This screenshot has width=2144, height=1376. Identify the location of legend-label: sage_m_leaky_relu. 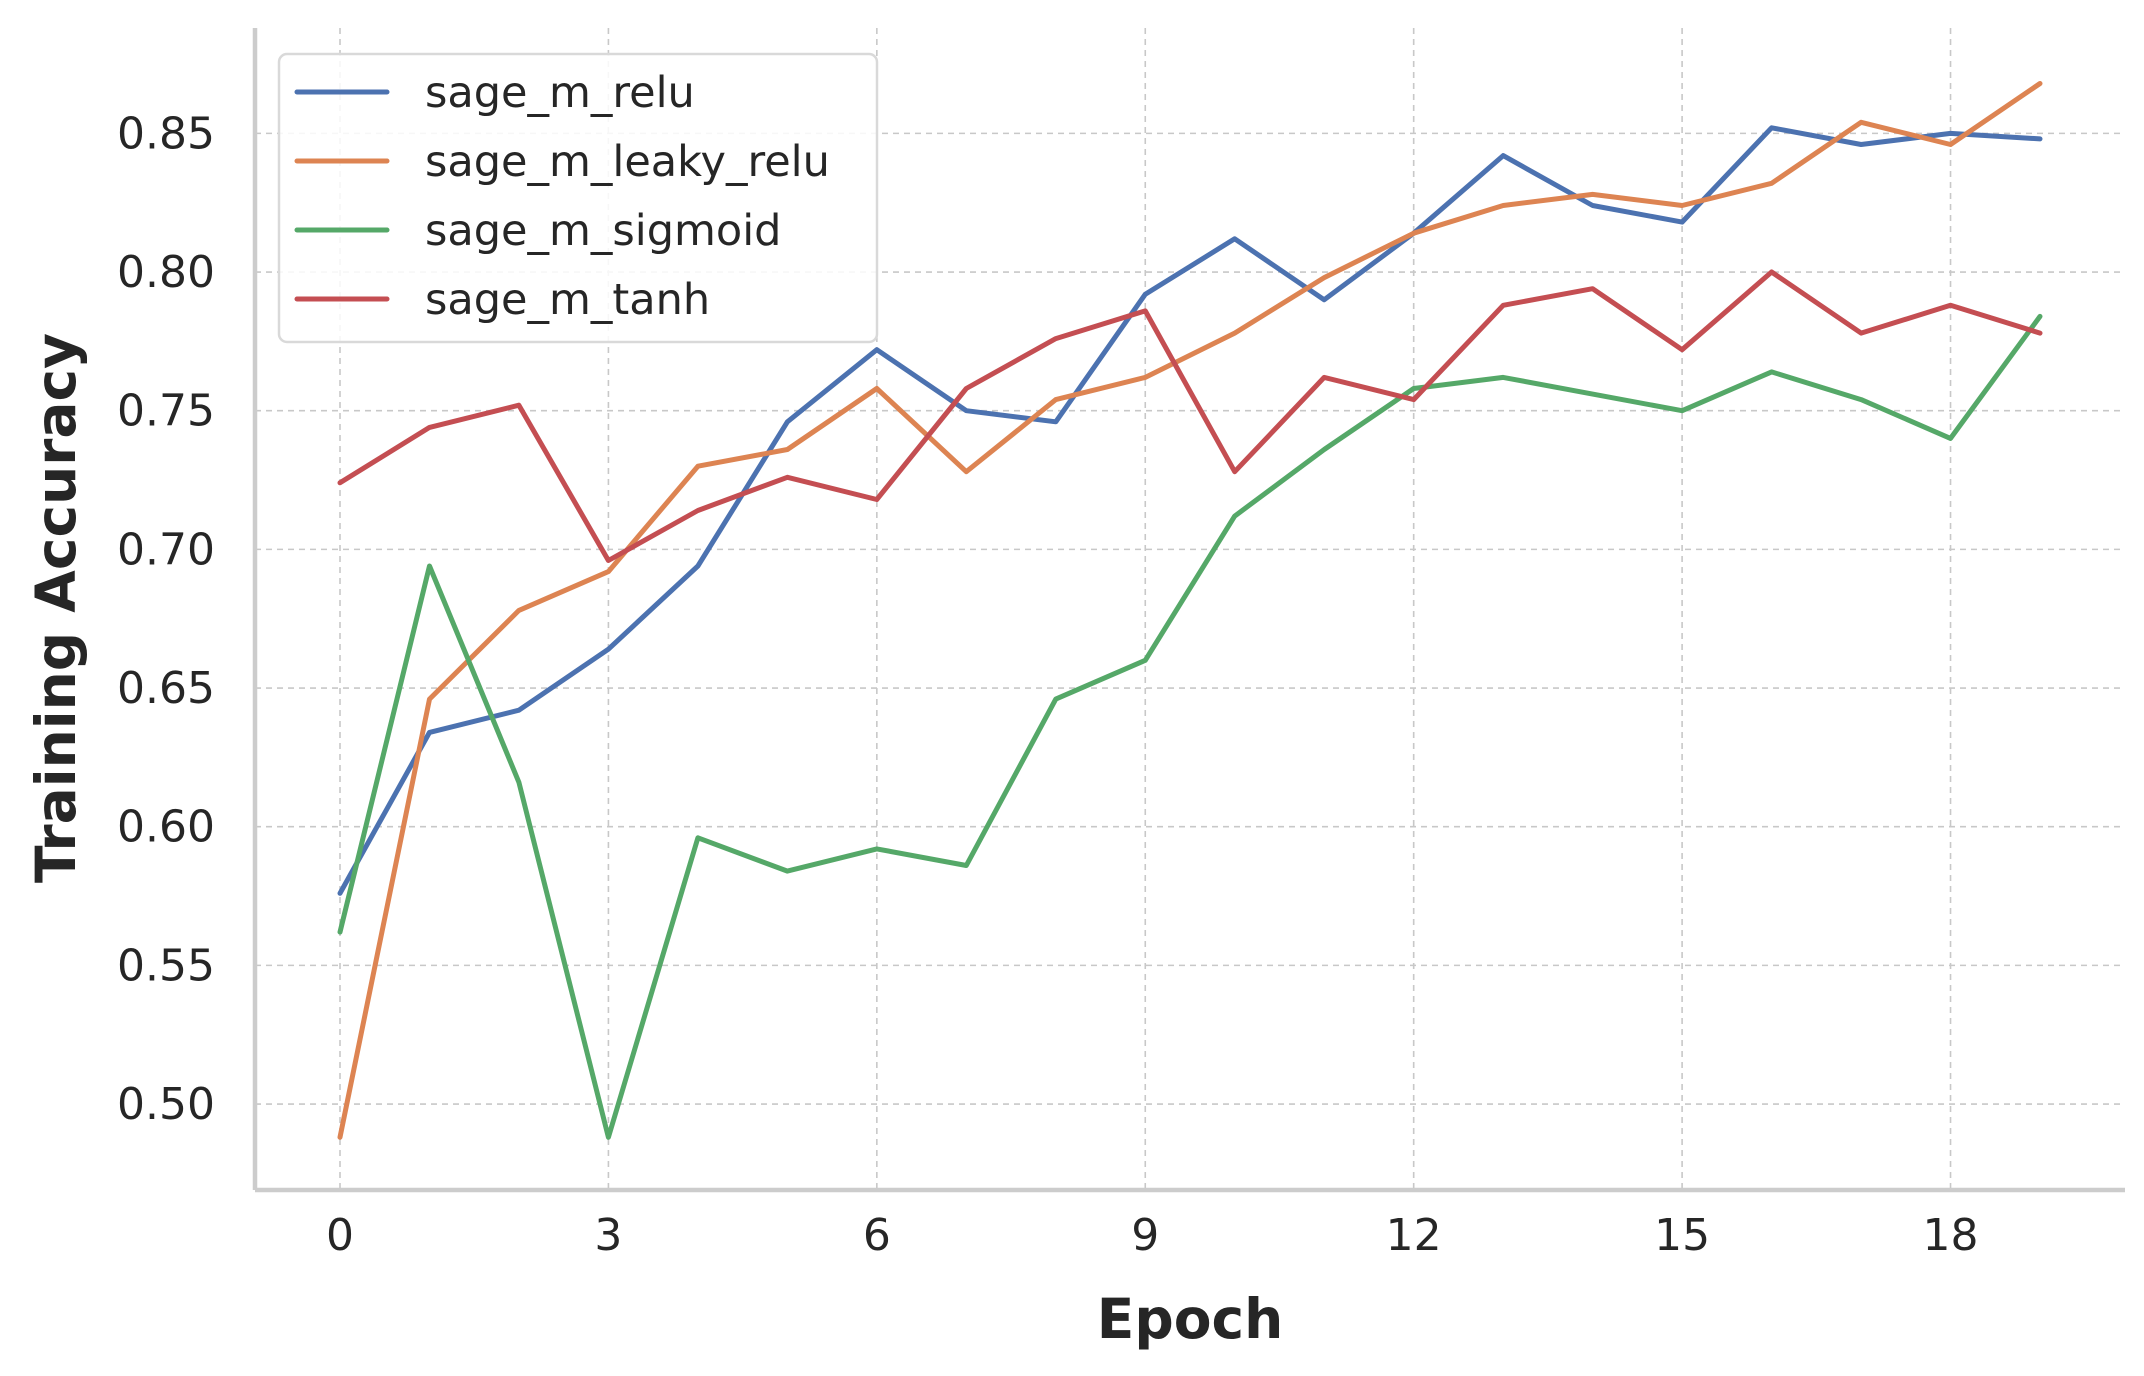
(627, 162).